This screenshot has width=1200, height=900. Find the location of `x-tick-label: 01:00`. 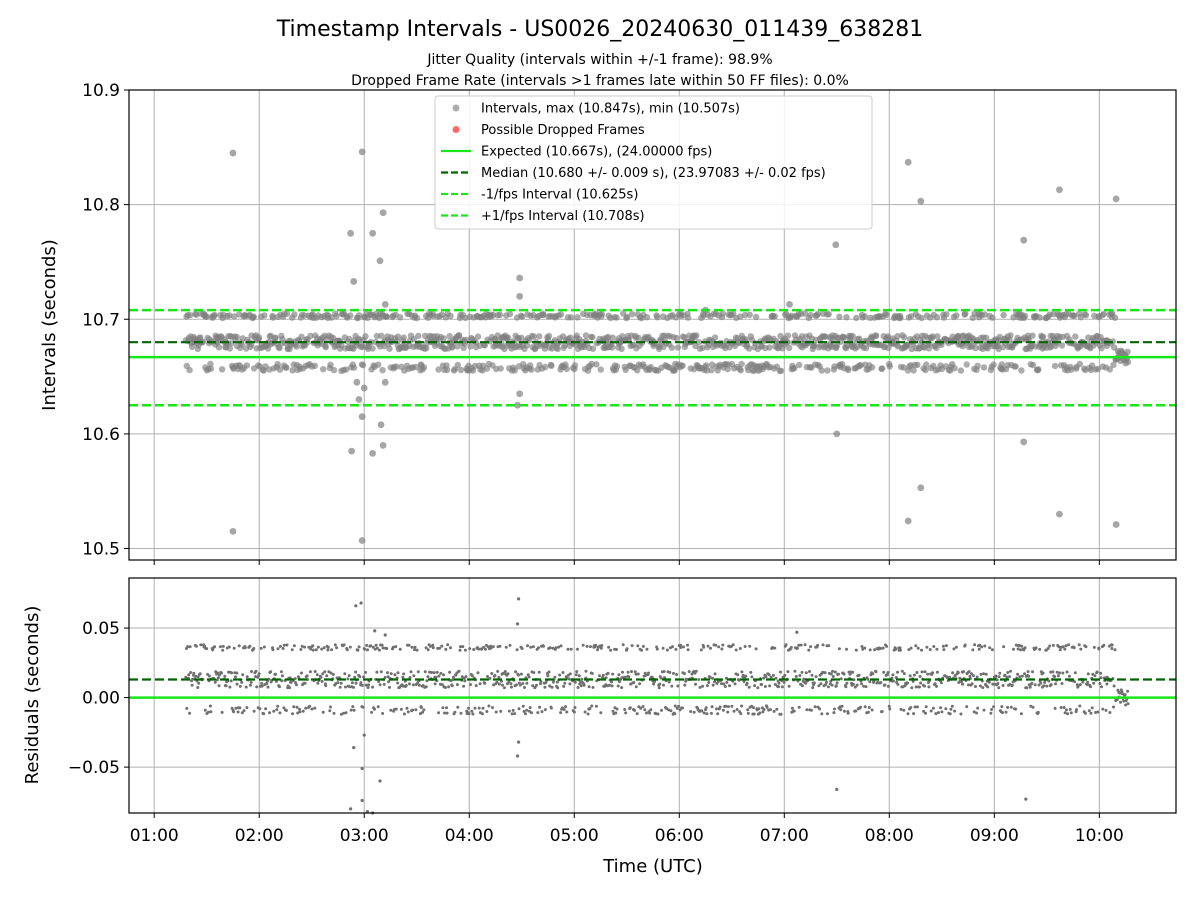

x-tick-label: 01:00 is located at coordinates (154, 836).